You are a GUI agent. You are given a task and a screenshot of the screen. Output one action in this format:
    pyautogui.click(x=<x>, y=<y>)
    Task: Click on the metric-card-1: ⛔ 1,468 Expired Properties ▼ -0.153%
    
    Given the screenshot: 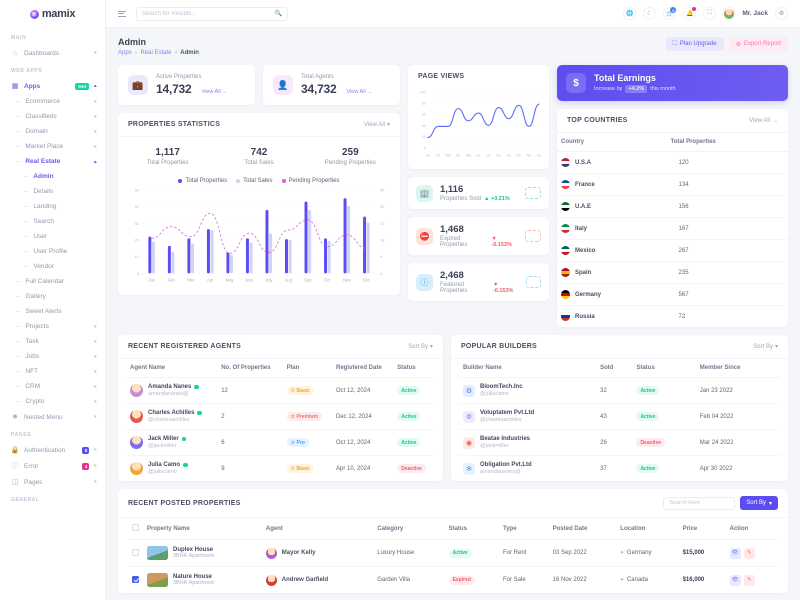 What is the action you would take?
    pyautogui.click(x=478, y=236)
    